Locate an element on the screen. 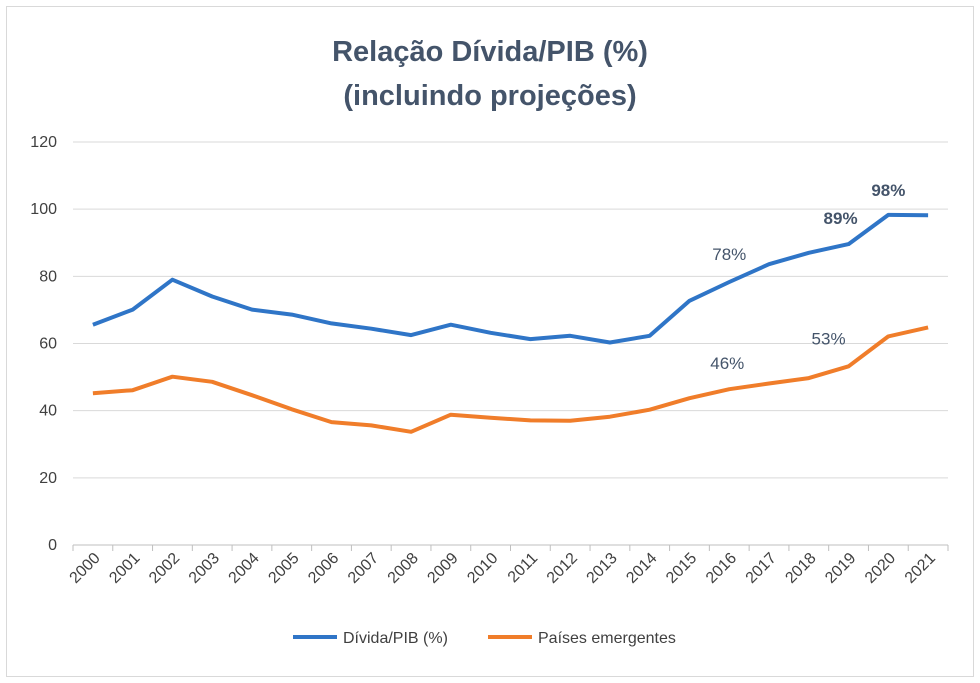  y-tick-label: 0 is located at coordinates (52, 545).